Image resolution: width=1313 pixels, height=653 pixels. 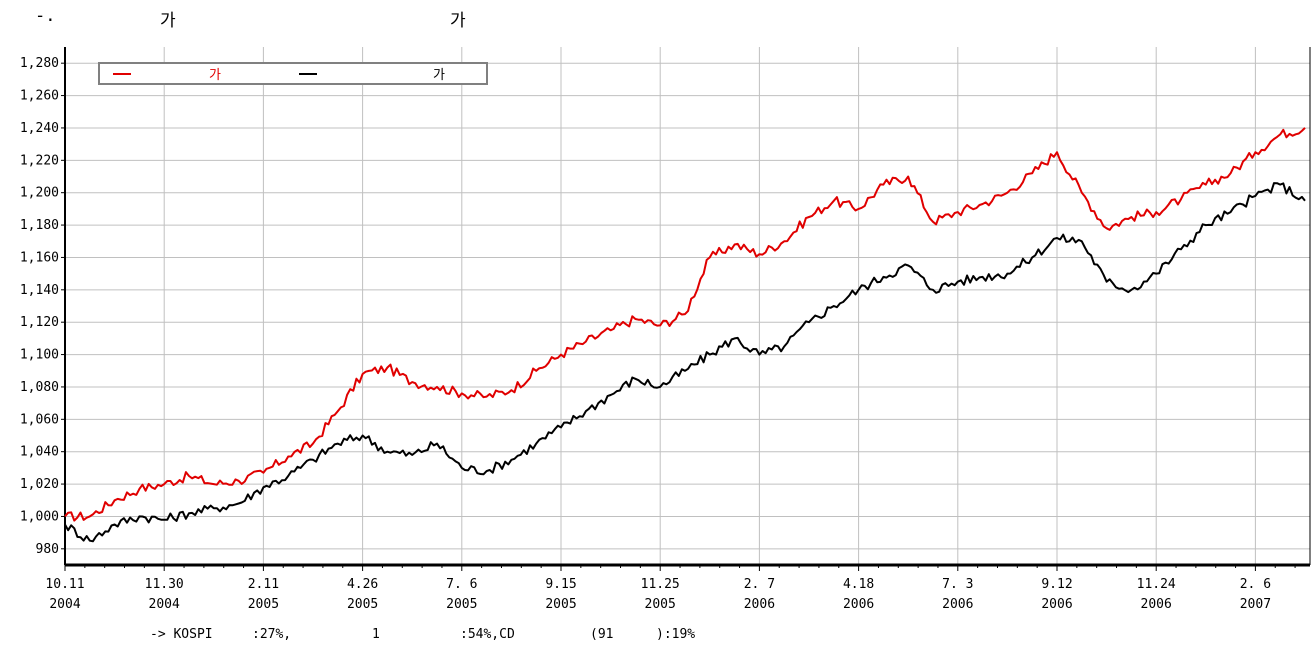 What do you see at coordinates (1255, 584) in the screenshot?
I see `x-tick-label-top: 2. 6` at bounding box center [1255, 584].